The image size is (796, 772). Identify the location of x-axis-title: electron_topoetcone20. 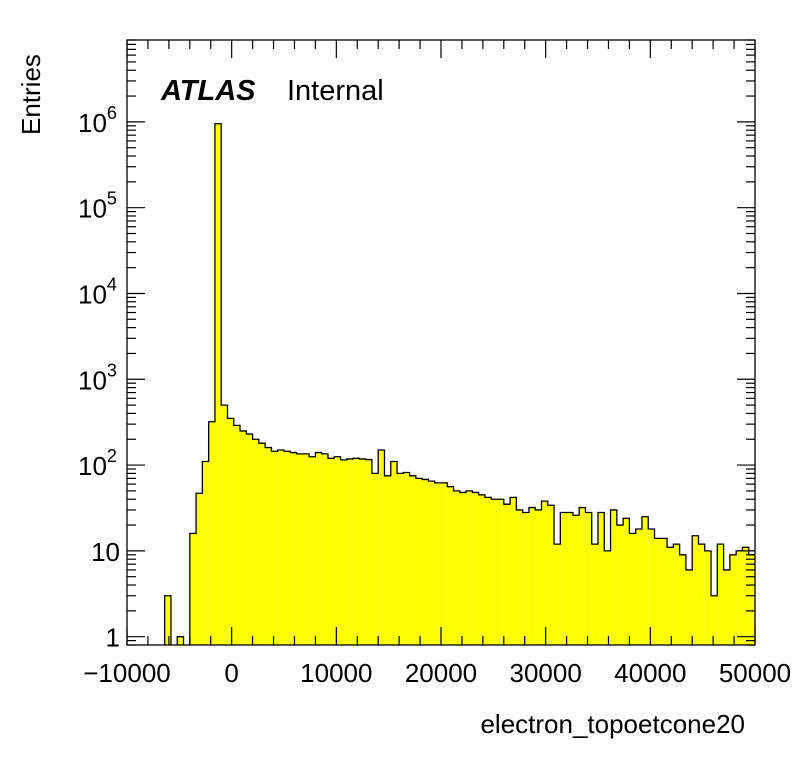
(612, 724).